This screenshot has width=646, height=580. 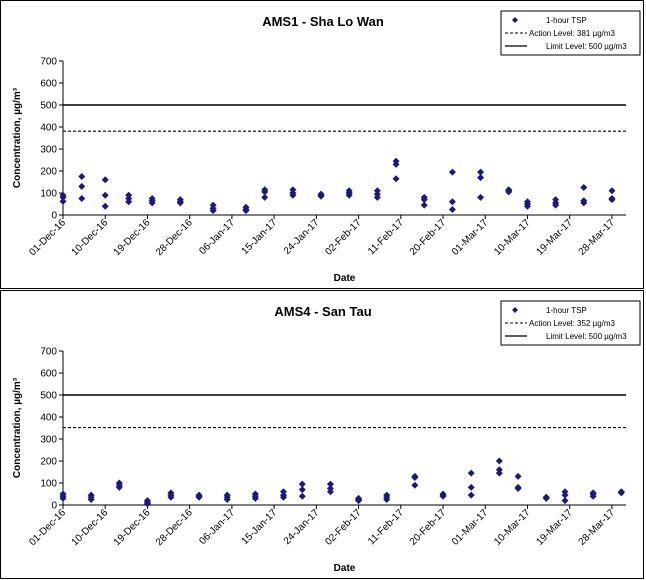 I want to click on y-tick-label: 100, so click(x=48, y=194).